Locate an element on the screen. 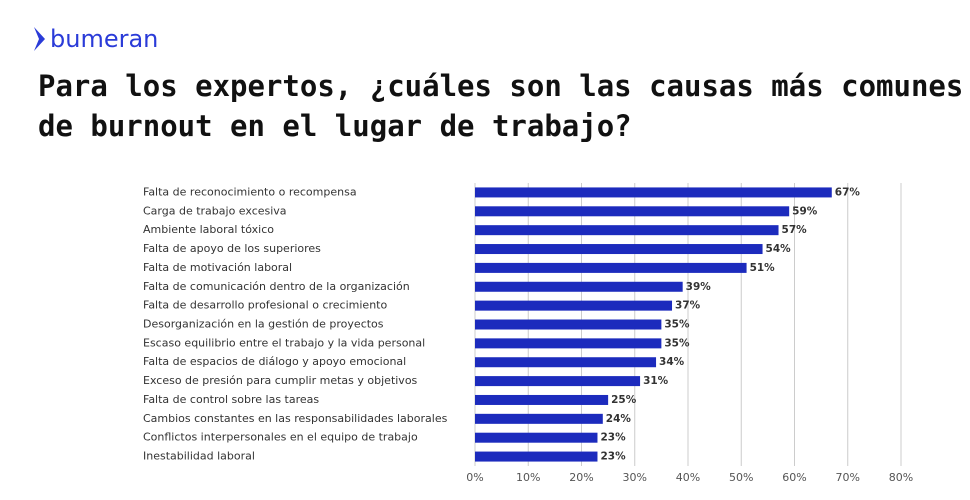  x-tick-label: 0% is located at coordinates (474, 477).